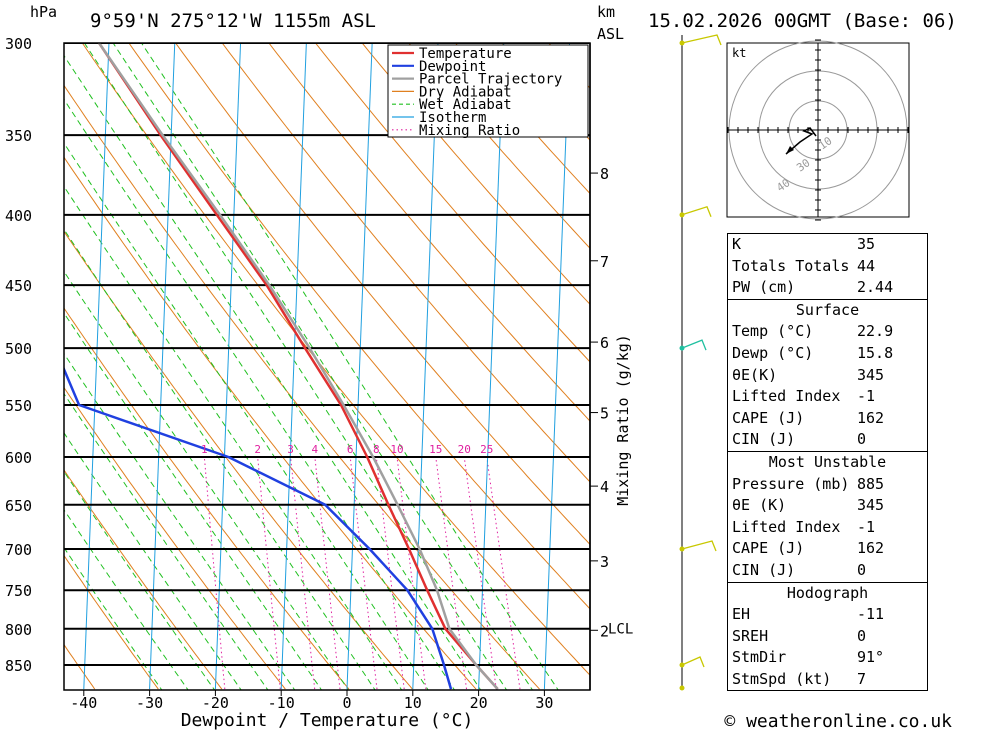  What do you see at coordinates (783, 185) in the screenshot?
I see `hodograph-ring-label: 40` at bounding box center [783, 185].